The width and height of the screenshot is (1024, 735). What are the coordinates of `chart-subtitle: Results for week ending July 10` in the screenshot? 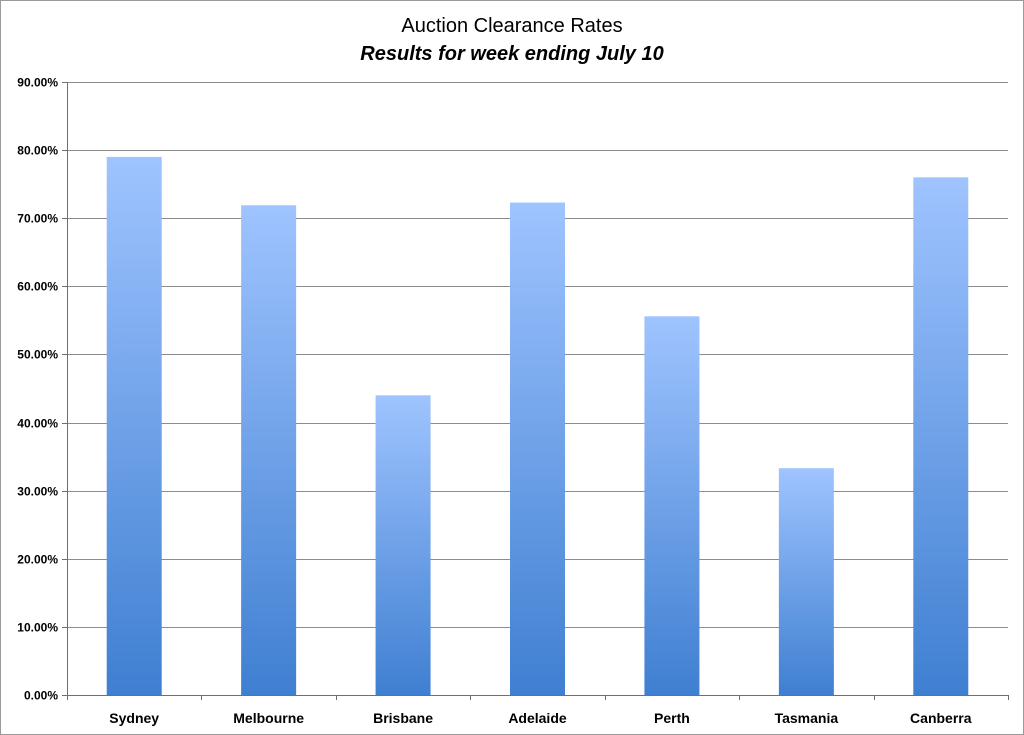 It's located at (512, 54).